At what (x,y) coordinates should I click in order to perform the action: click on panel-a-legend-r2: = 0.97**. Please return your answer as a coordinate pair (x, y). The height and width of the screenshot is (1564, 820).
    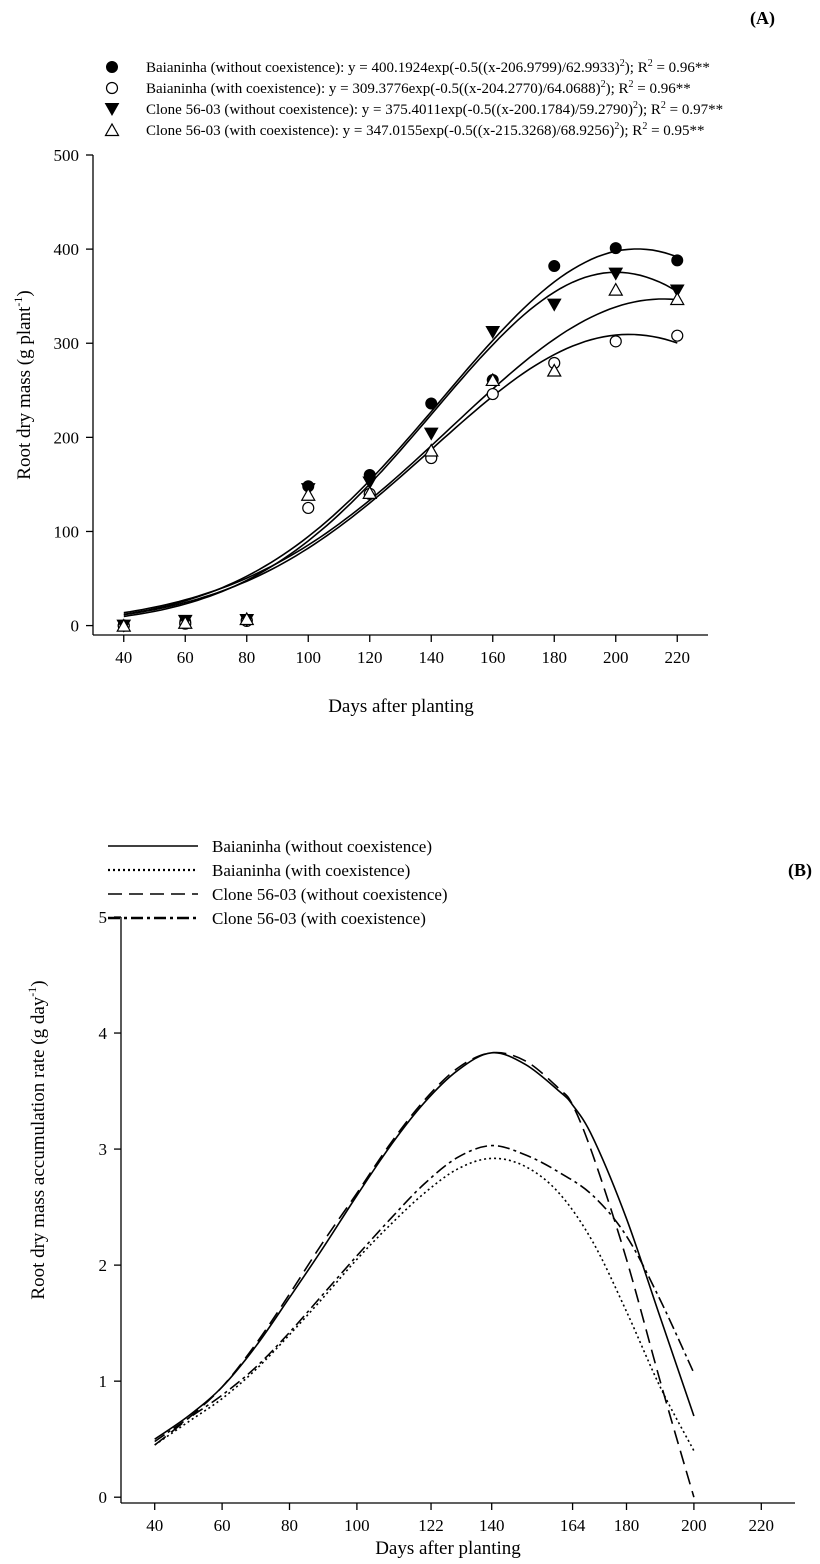
    Looking at the image, I should click on (694, 110).